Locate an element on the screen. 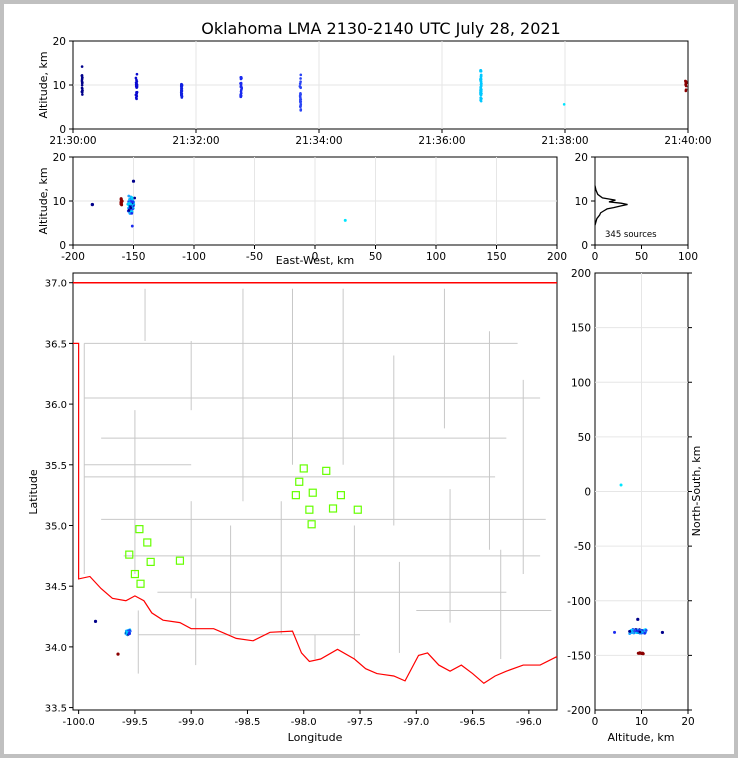  north-south-ytick-label: 100 is located at coordinates (581, 383).